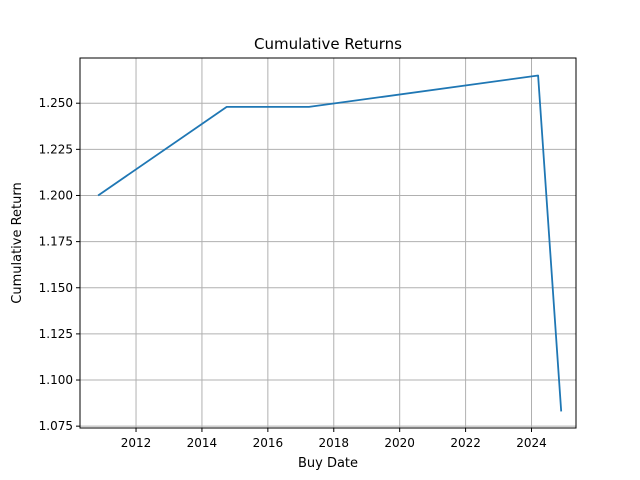 The width and height of the screenshot is (640, 480). What do you see at coordinates (333, 443) in the screenshot?
I see `x-tick-label: 2018` at bounding box center [333, 443].